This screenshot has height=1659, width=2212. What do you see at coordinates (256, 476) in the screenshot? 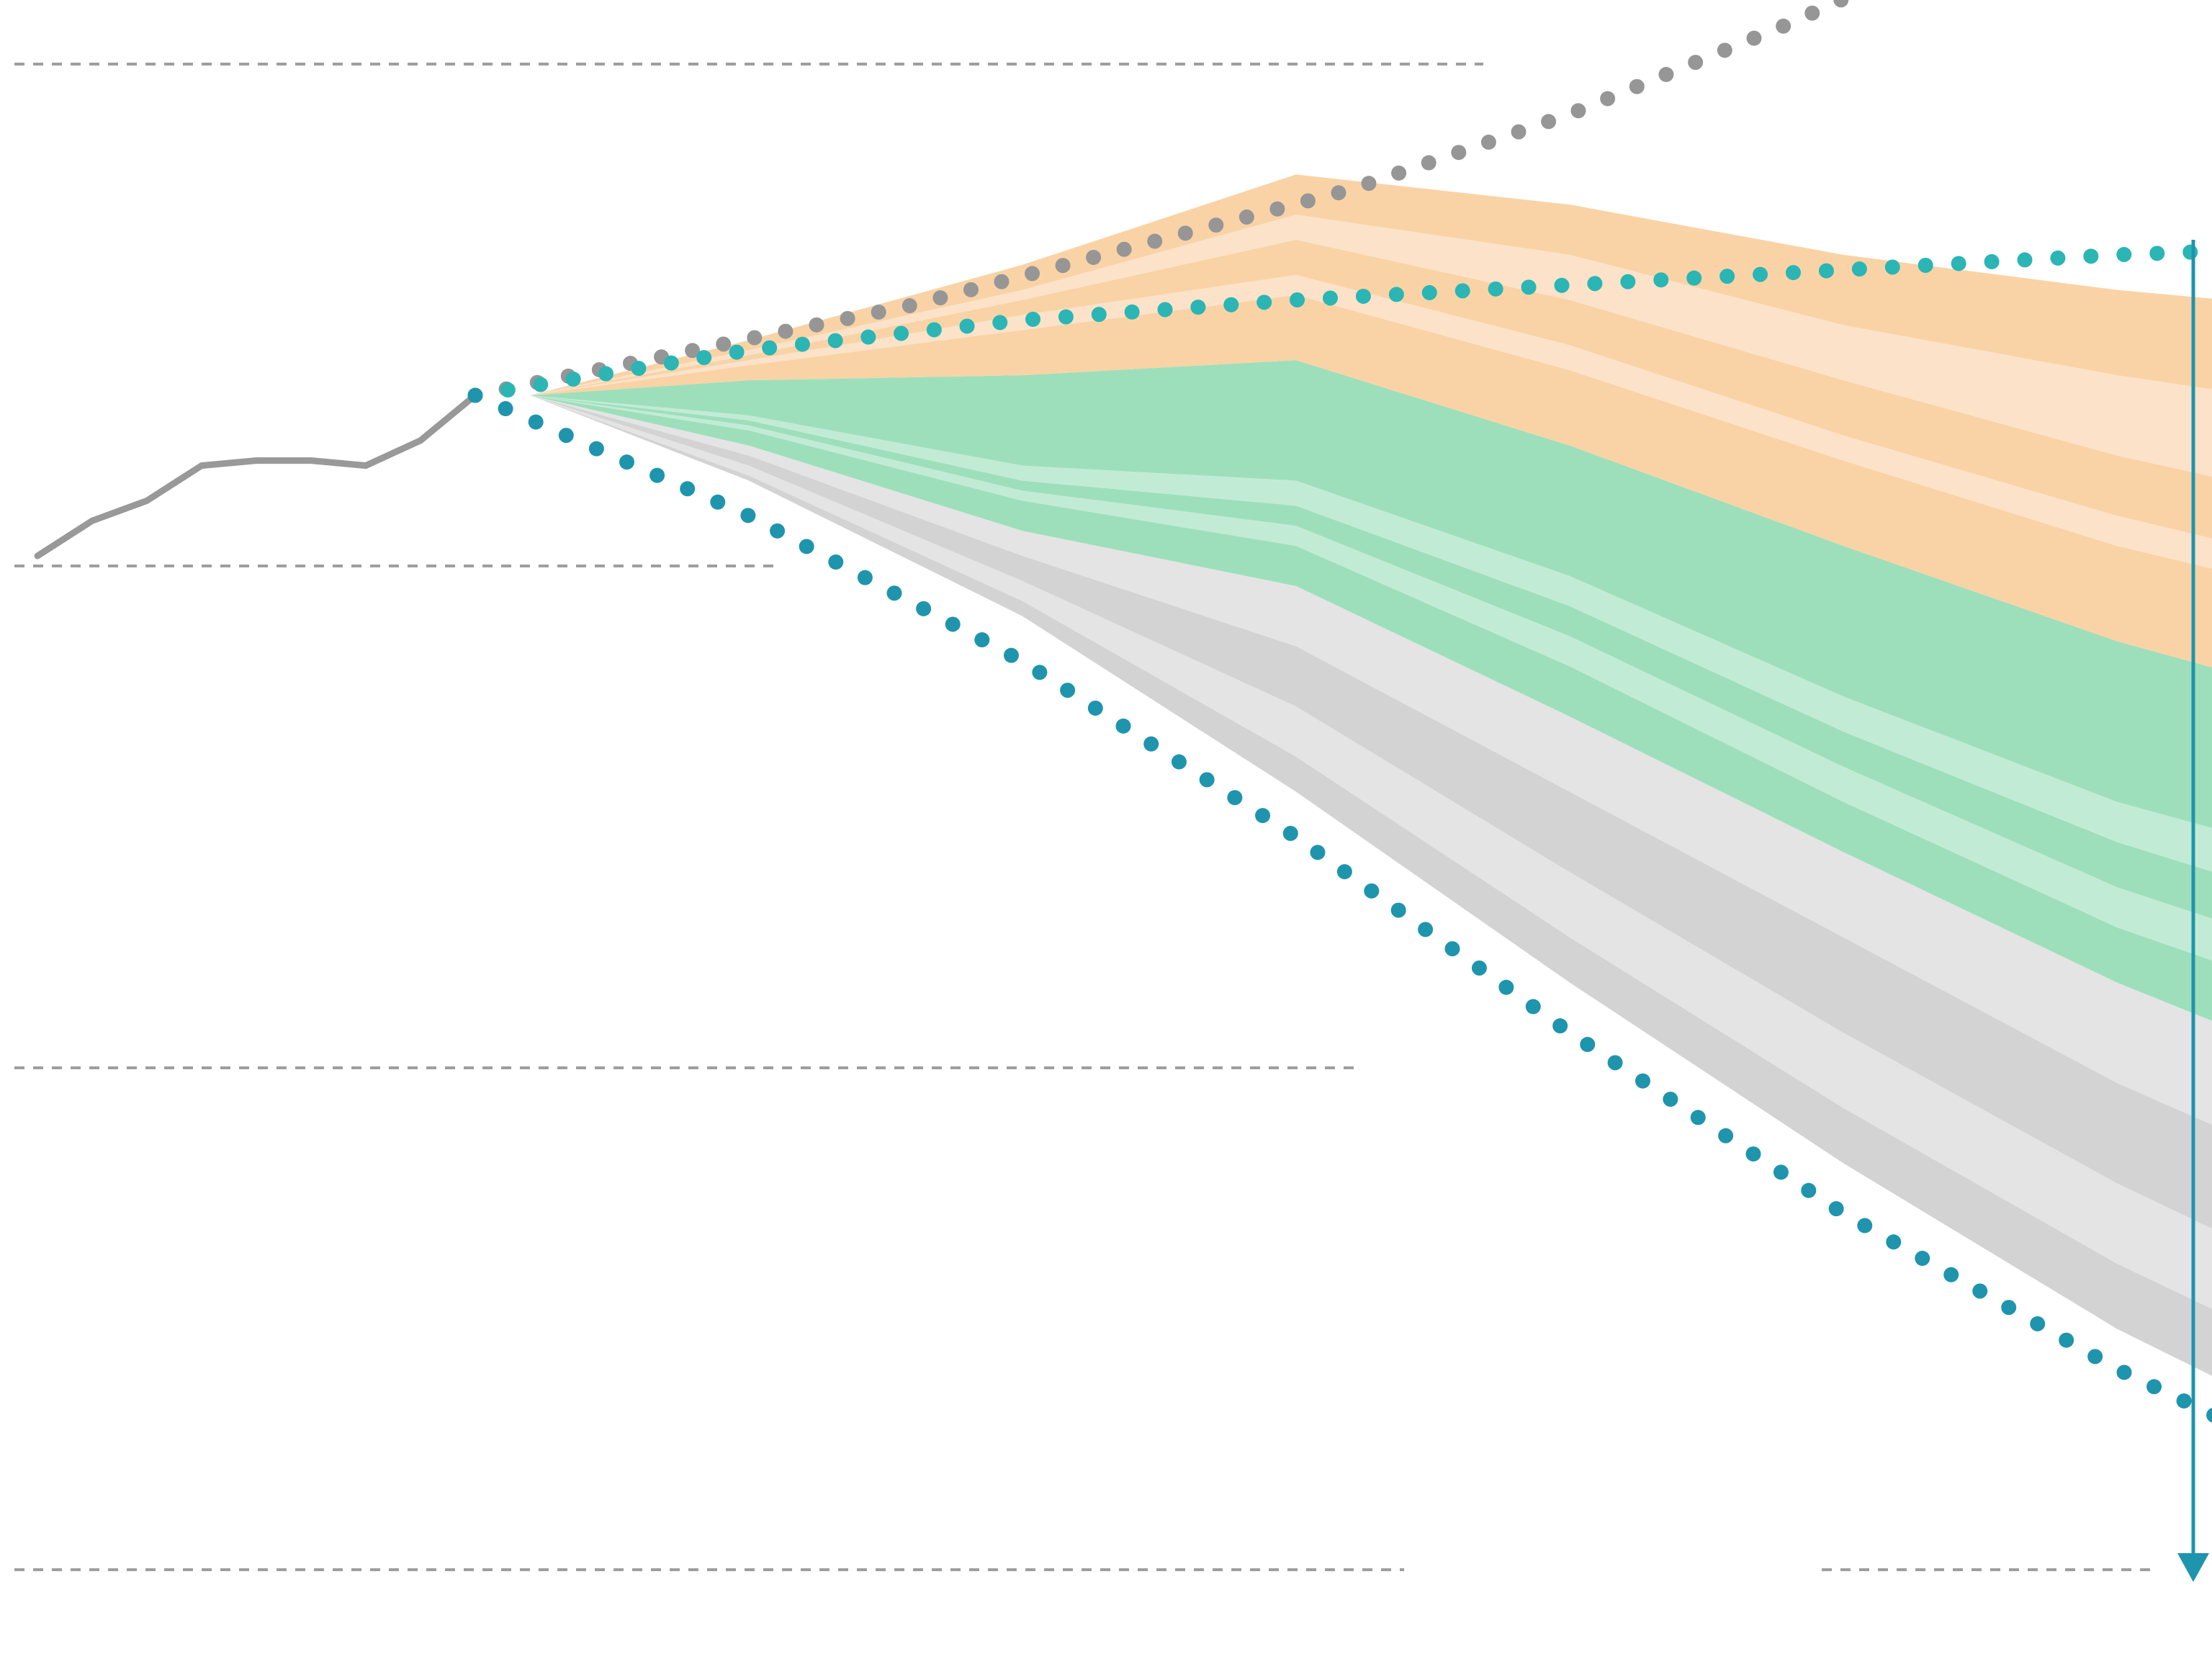
I see `history-line` at bounding box center [256, 476].